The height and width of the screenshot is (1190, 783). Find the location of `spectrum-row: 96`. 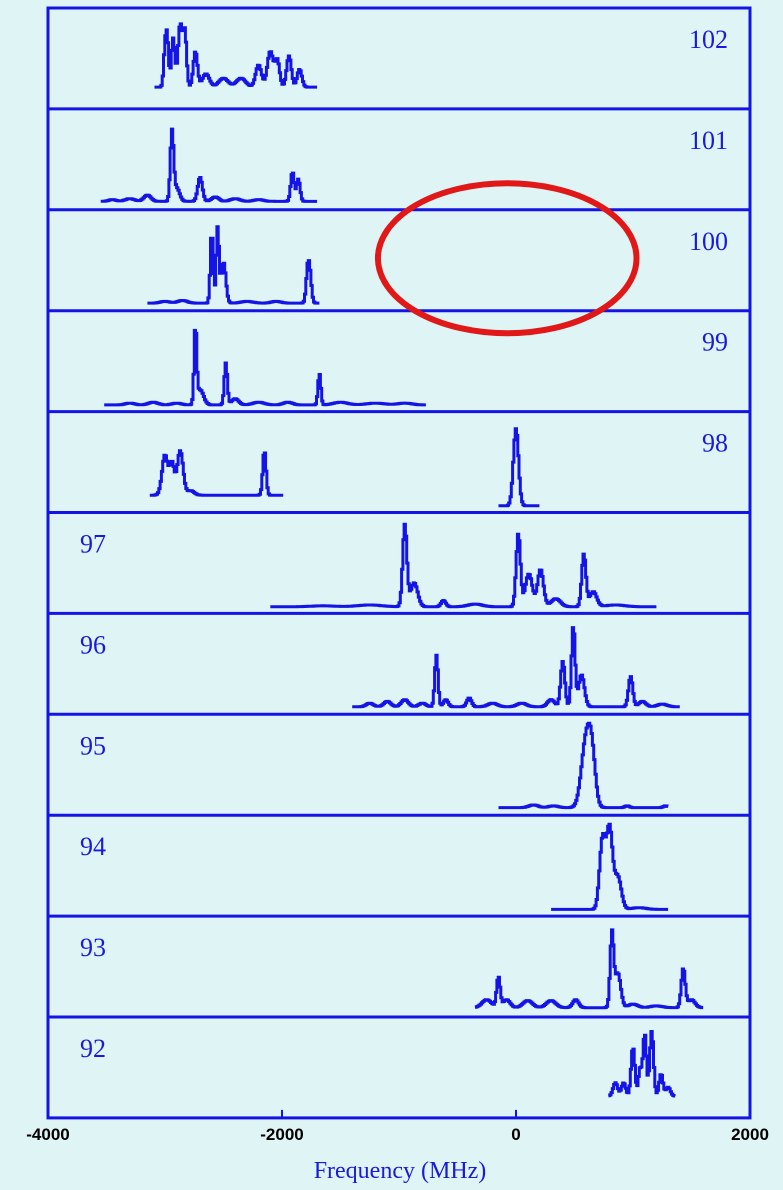

spectrum-row: 96 is located at coordinates (380, 667).